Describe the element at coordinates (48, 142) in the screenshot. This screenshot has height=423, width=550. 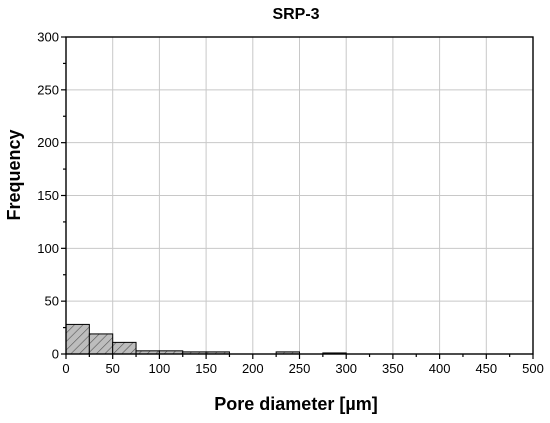
I see `y-tick-label: 200` at that location.